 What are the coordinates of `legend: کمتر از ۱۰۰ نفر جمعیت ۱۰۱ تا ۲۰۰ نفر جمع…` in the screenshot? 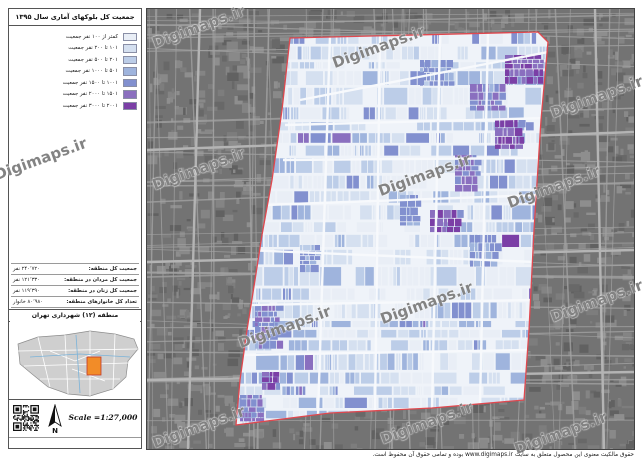 It's located at (75, 71).